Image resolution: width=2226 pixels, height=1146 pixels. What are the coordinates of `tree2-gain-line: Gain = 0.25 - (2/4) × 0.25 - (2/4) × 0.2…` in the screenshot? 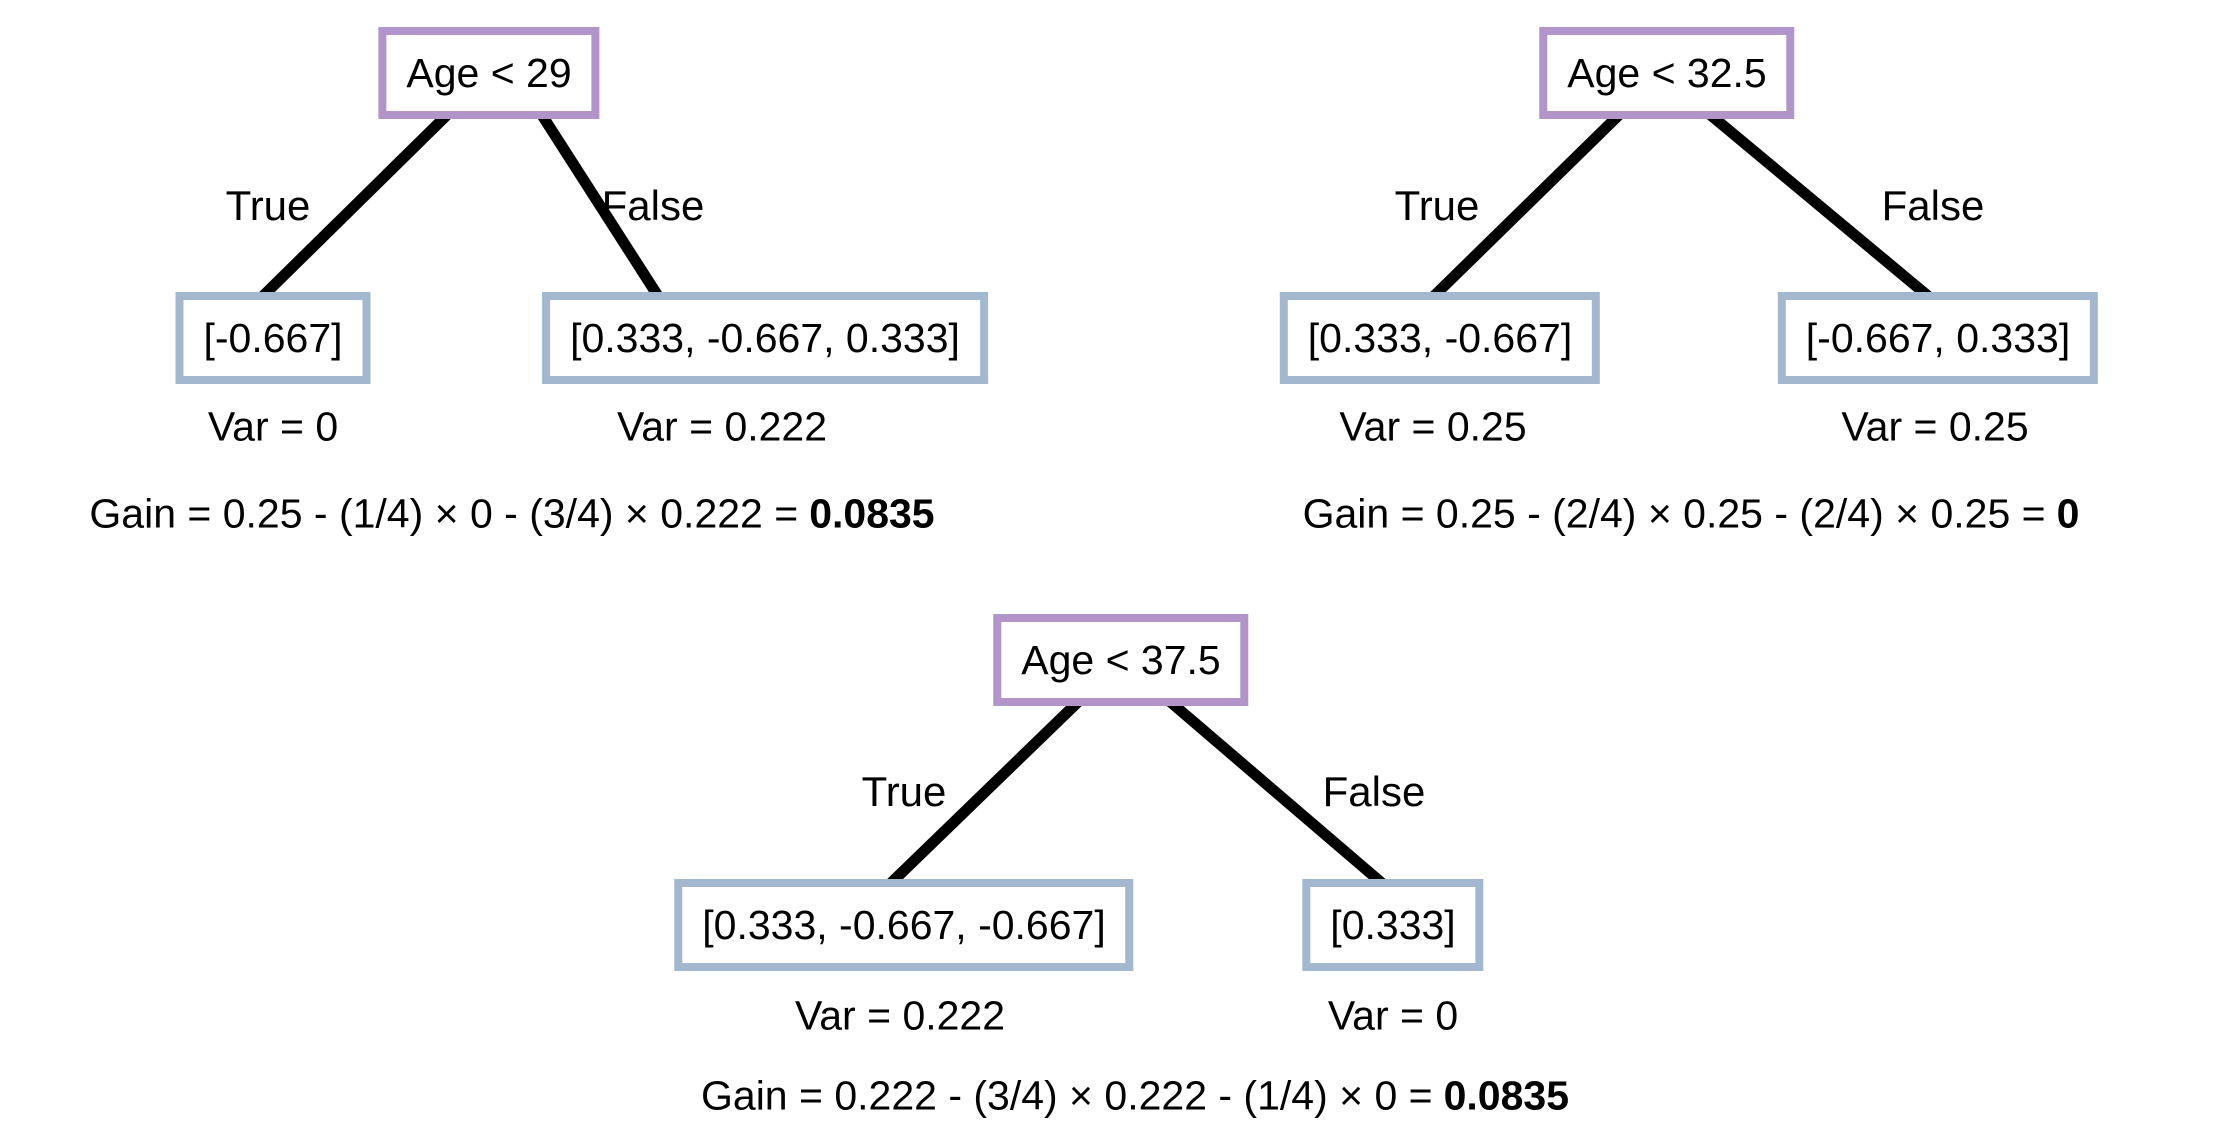 It's located at (1691, 514).